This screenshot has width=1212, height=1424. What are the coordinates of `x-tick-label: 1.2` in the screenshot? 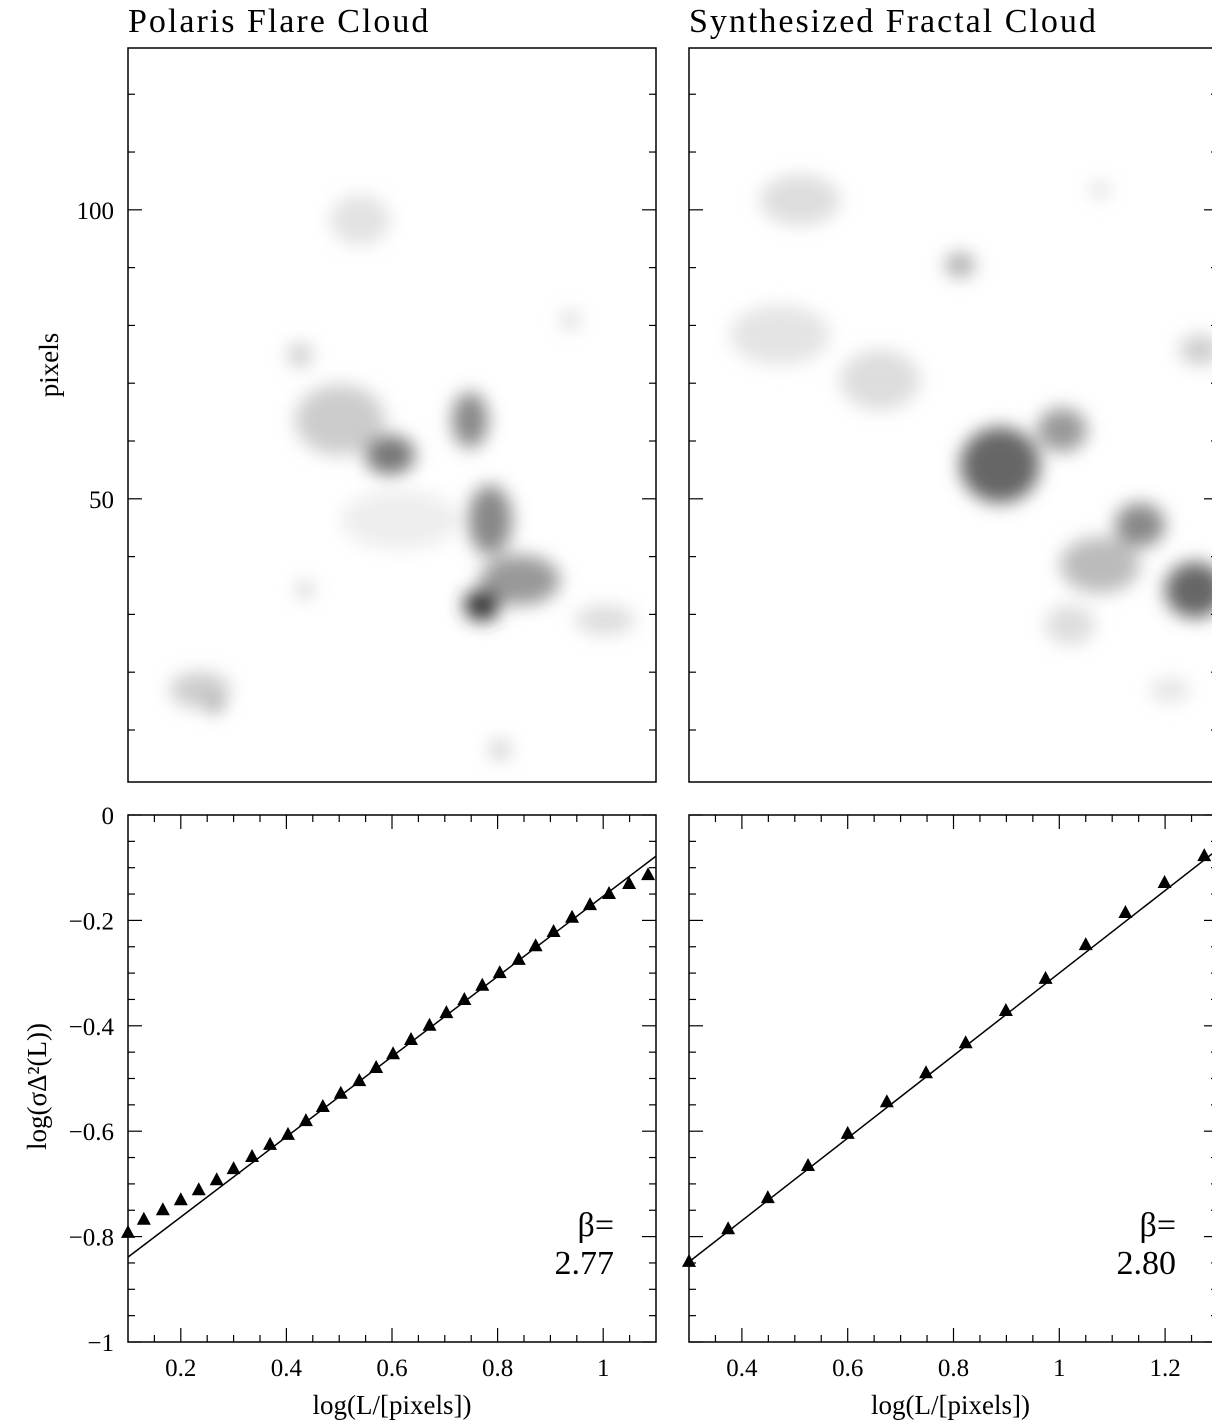 It's located at (1164, 1368).